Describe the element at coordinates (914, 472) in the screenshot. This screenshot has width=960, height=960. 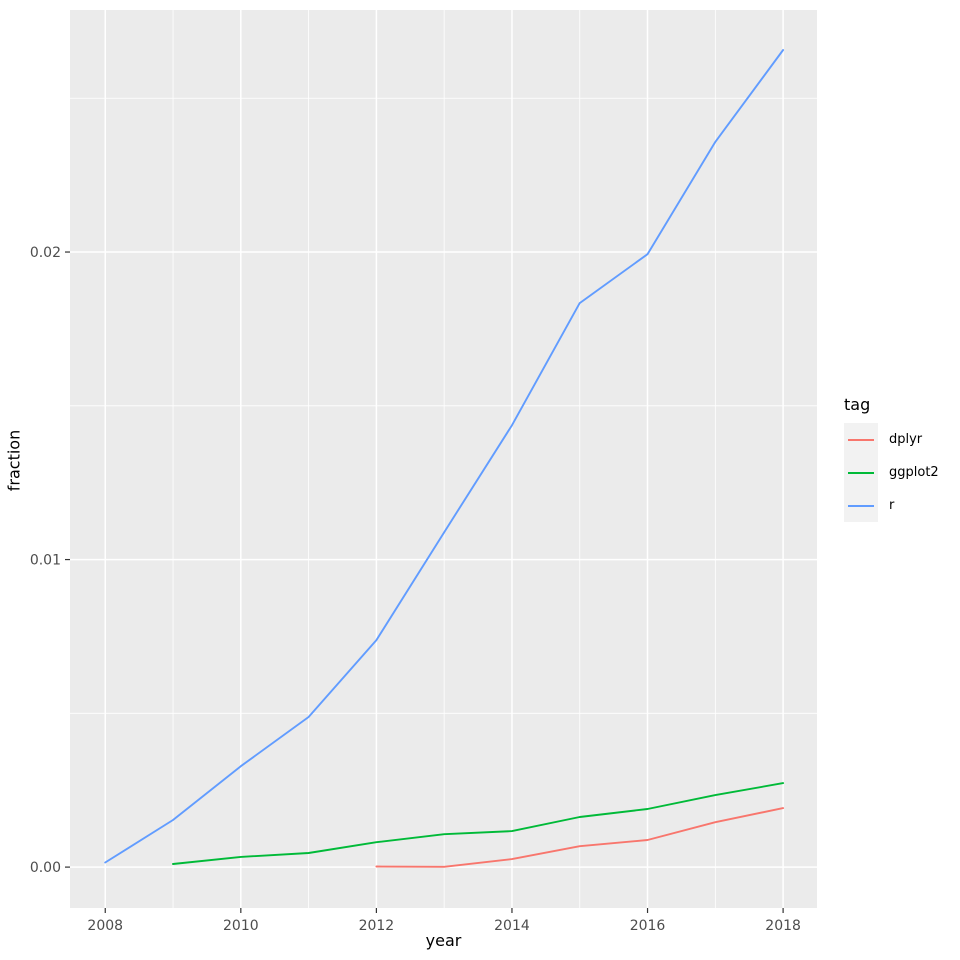
I see `legend-label: ggplot2` at that location.